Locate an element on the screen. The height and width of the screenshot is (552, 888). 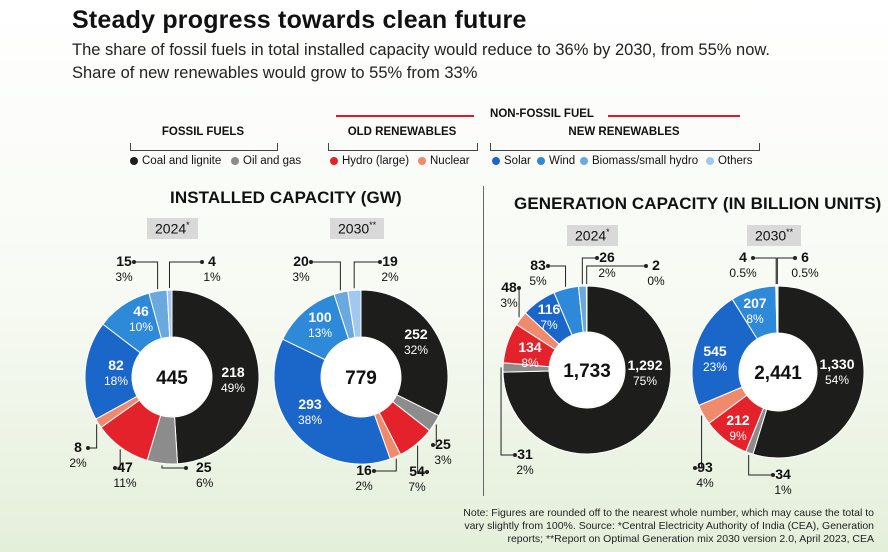
donut-4-value-oil-gas: 34 is located at coordinates (783, 474).